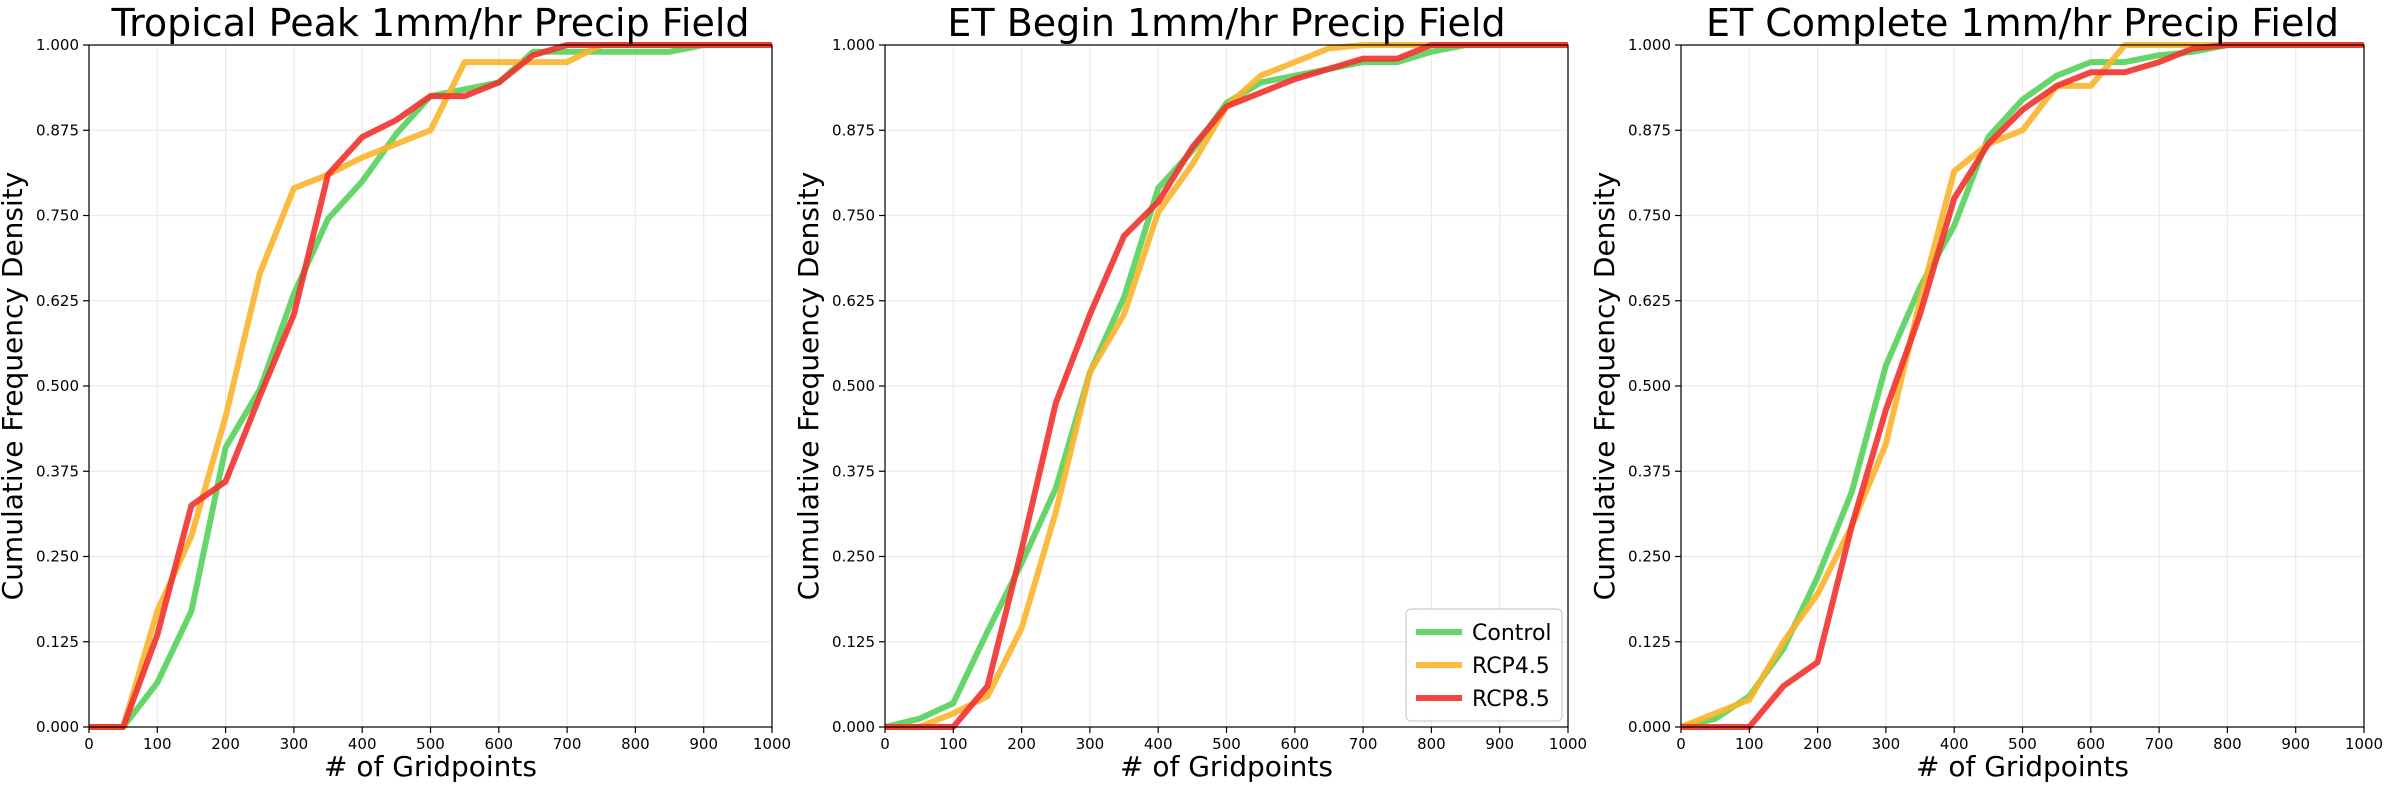  What do you see at coordinates (1226, 23) in the screenshot?
I see `chart-title: ET Begin 1mm/hr Precip Field` at bounding box center [1226, 23].